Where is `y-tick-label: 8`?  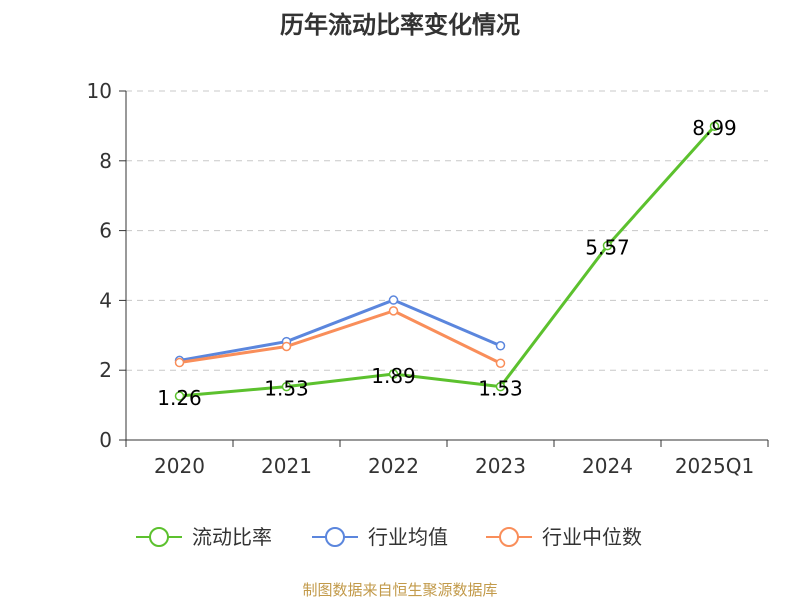 y-tick-label: 8 is located at coordinates (105, 161).